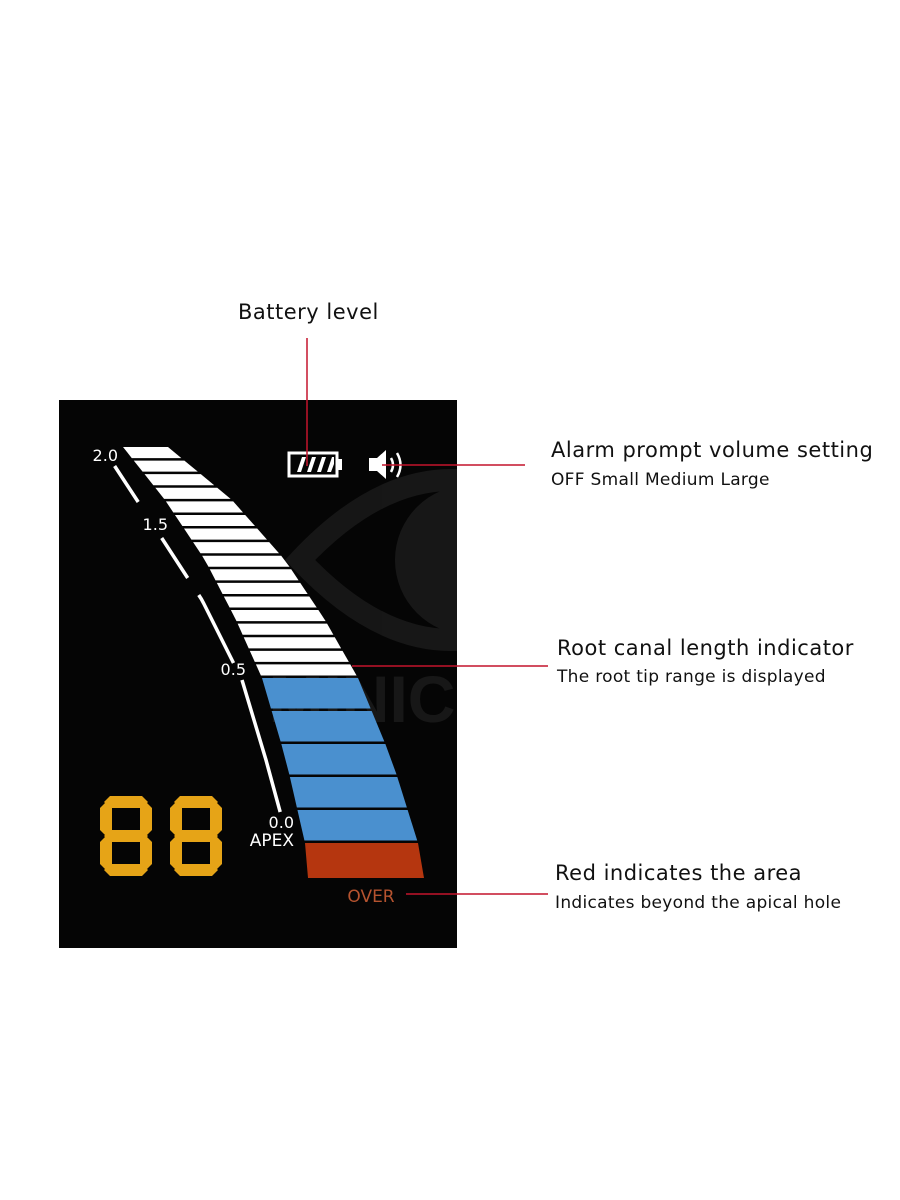 Image resolution: width=900 pixels, height=1200 pixels. What do you see at coordinates (660, 480) in the screenshot?
I see `alarm-annotation-subtitle: OFF Small Medium Large` at bounding box center [660, 480].